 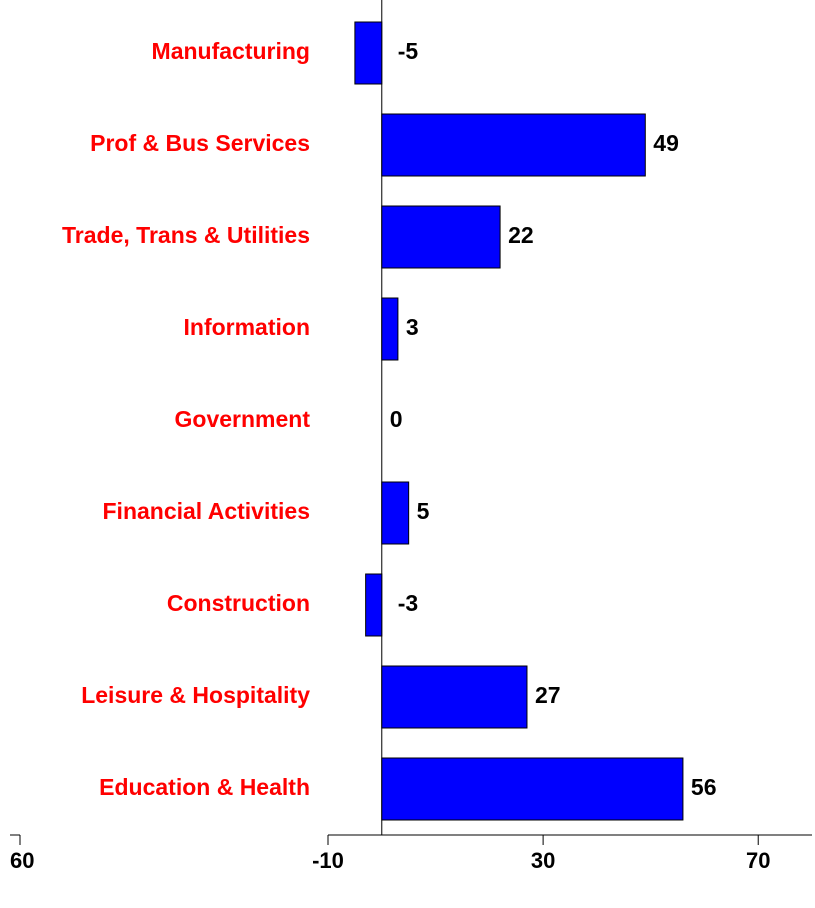 I want to click on category-label: Construction, so click(x=238, y=603).